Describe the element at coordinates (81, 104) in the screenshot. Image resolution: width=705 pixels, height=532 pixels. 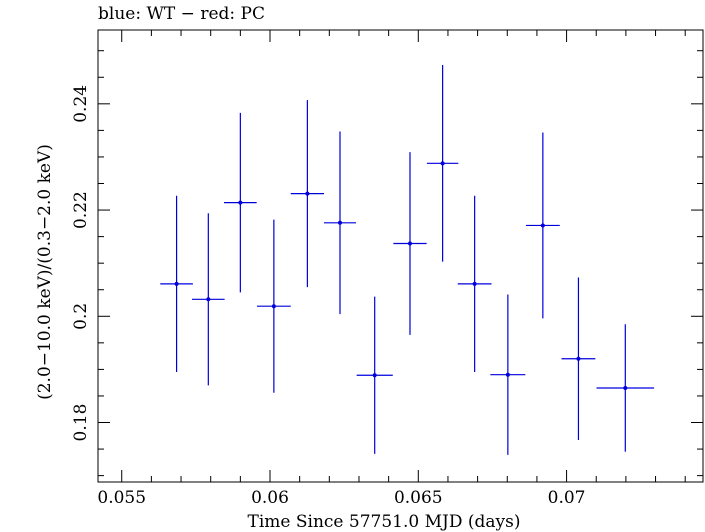
I see `y-tick-label: 0.24` at that location.